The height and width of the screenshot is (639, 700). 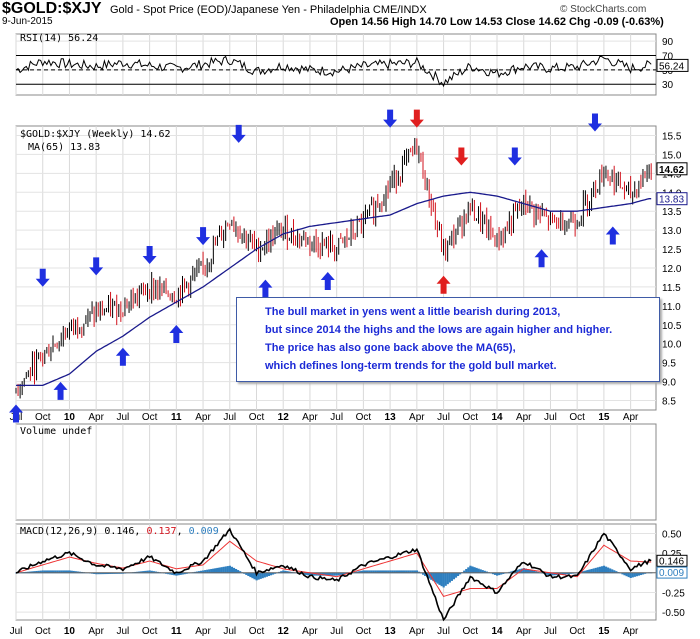 I want to click on macd-line, so click(x=333, y=574).